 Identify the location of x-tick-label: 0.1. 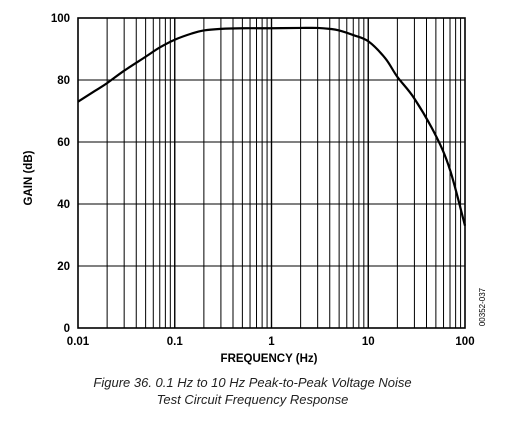
(175, 342).